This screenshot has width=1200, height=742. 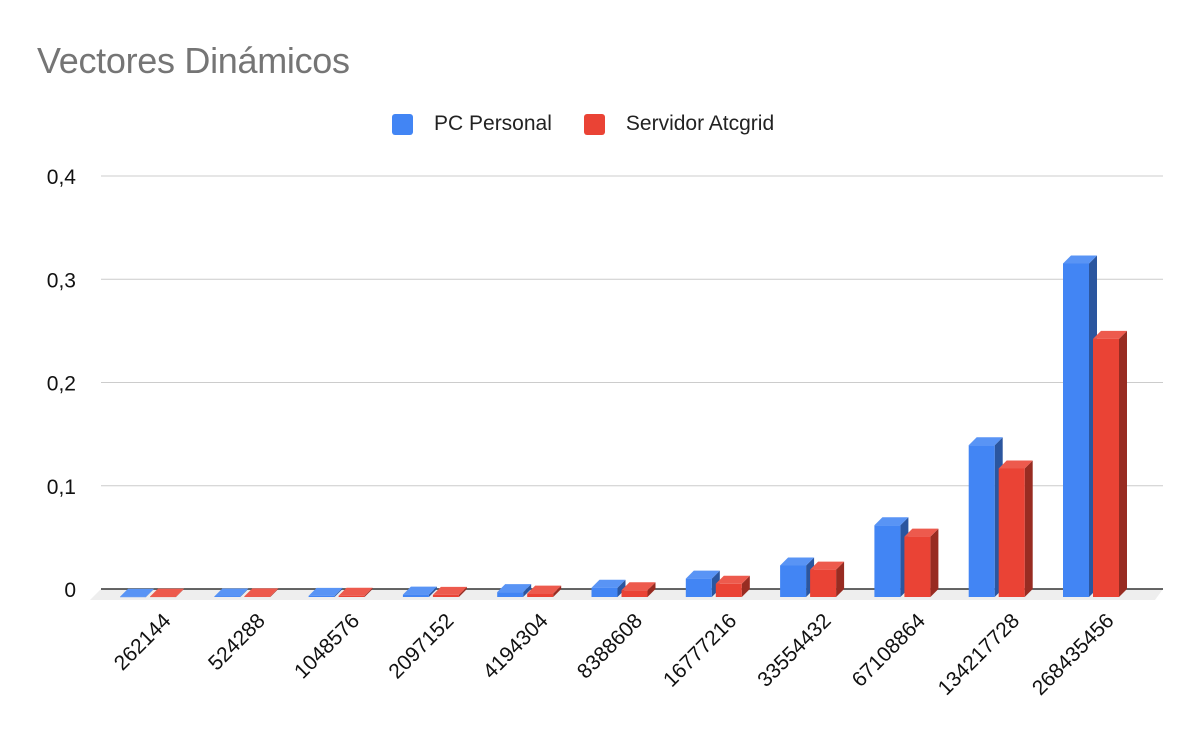 What do you see at coordinates (402, 124) in the screenshot?
I see `legend-swatch-pc-personal` at bounding box center [402, 124].